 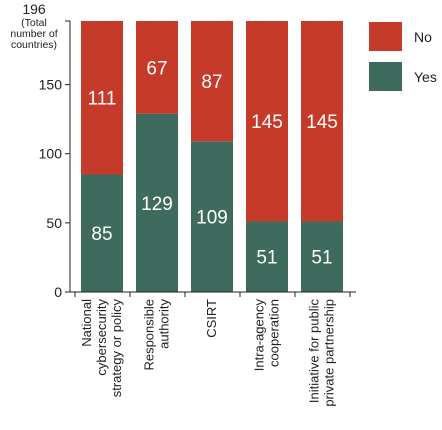 I want to click on y-tick-label: 0, so click(x=58, y=292).